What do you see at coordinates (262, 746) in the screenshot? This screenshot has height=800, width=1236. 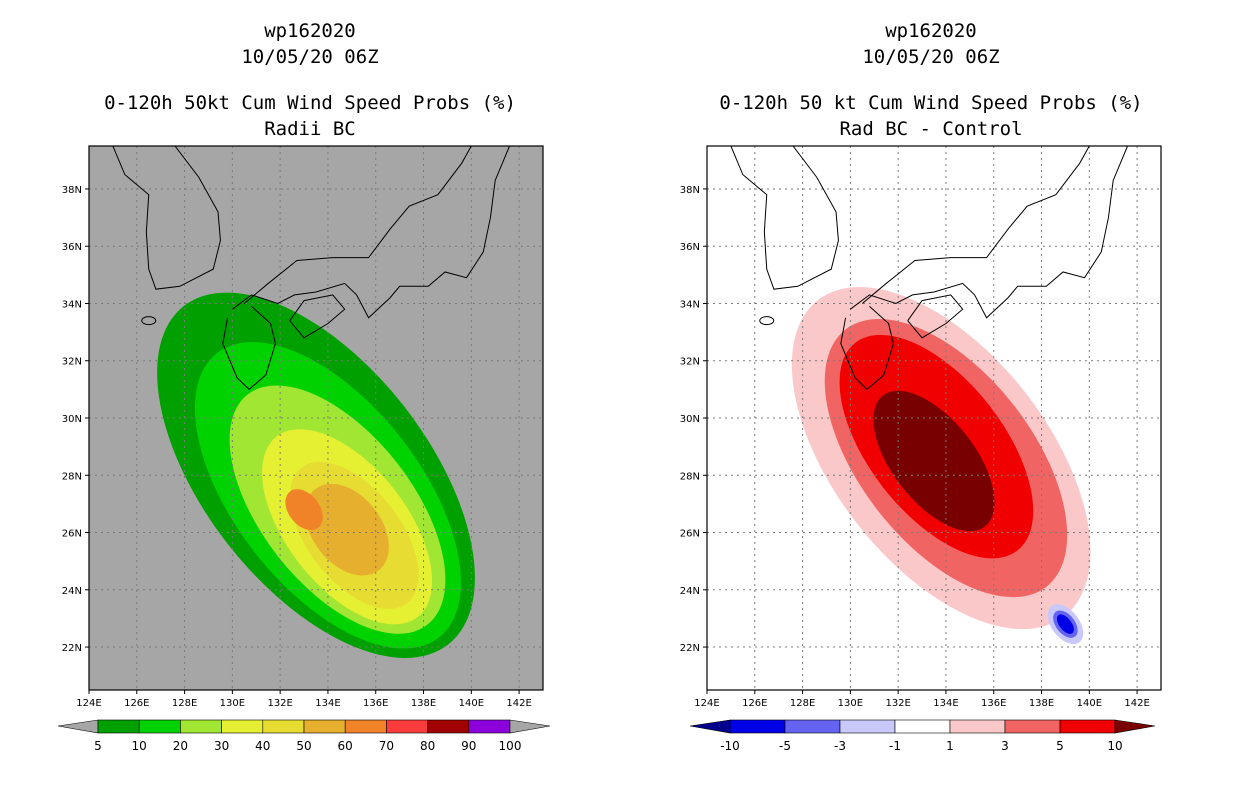 I see `colorbar-label: 40` at bounding box center [262, 746].